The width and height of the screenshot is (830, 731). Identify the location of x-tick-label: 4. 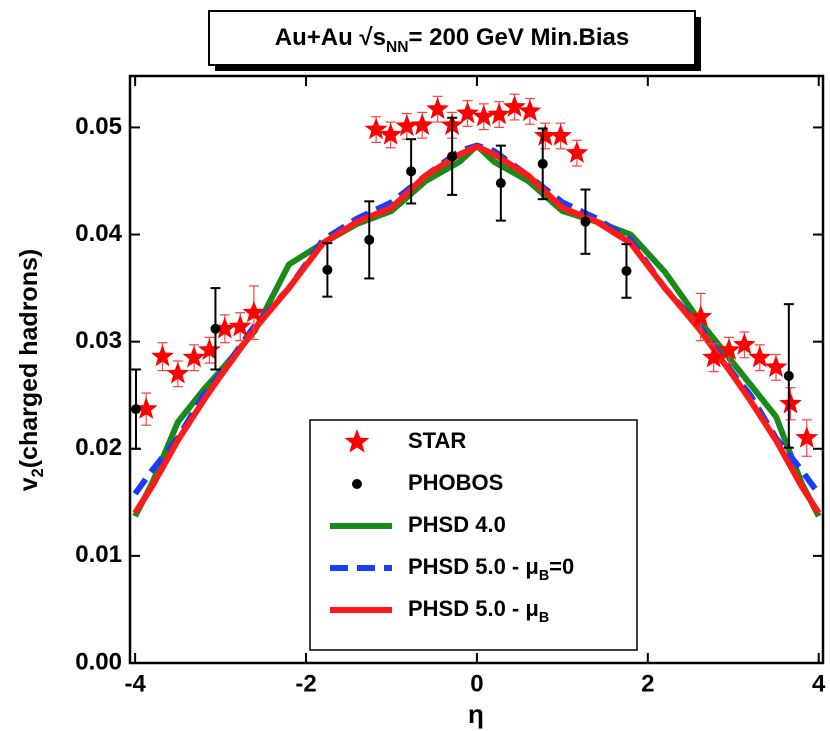
(819, 683).